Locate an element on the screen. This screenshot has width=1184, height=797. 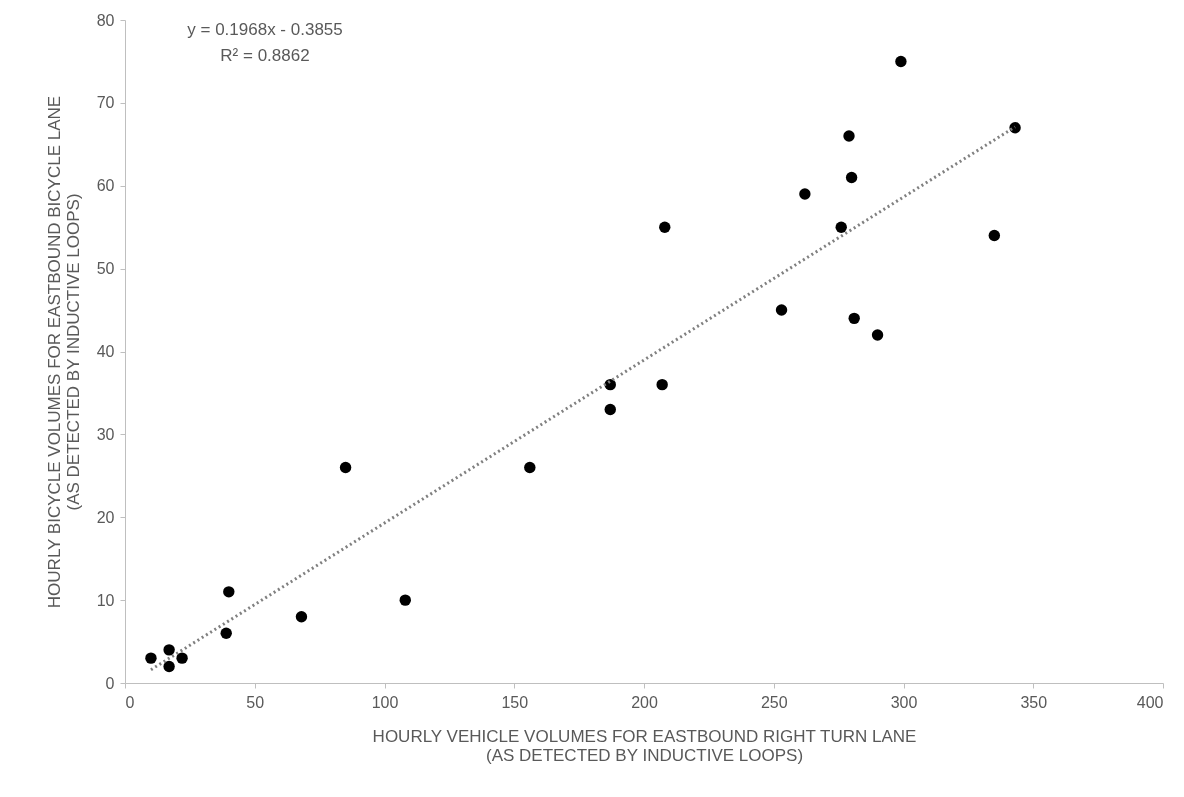
y-tick-label: 80 is located at coordinates (105, 20).